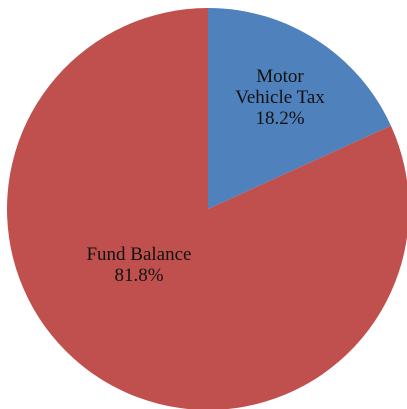 The image size is (407, 409). Describe the element at coordinates (280, 76) in the screenshot. I see `slice-name-label-0-0: Motor` at that location.